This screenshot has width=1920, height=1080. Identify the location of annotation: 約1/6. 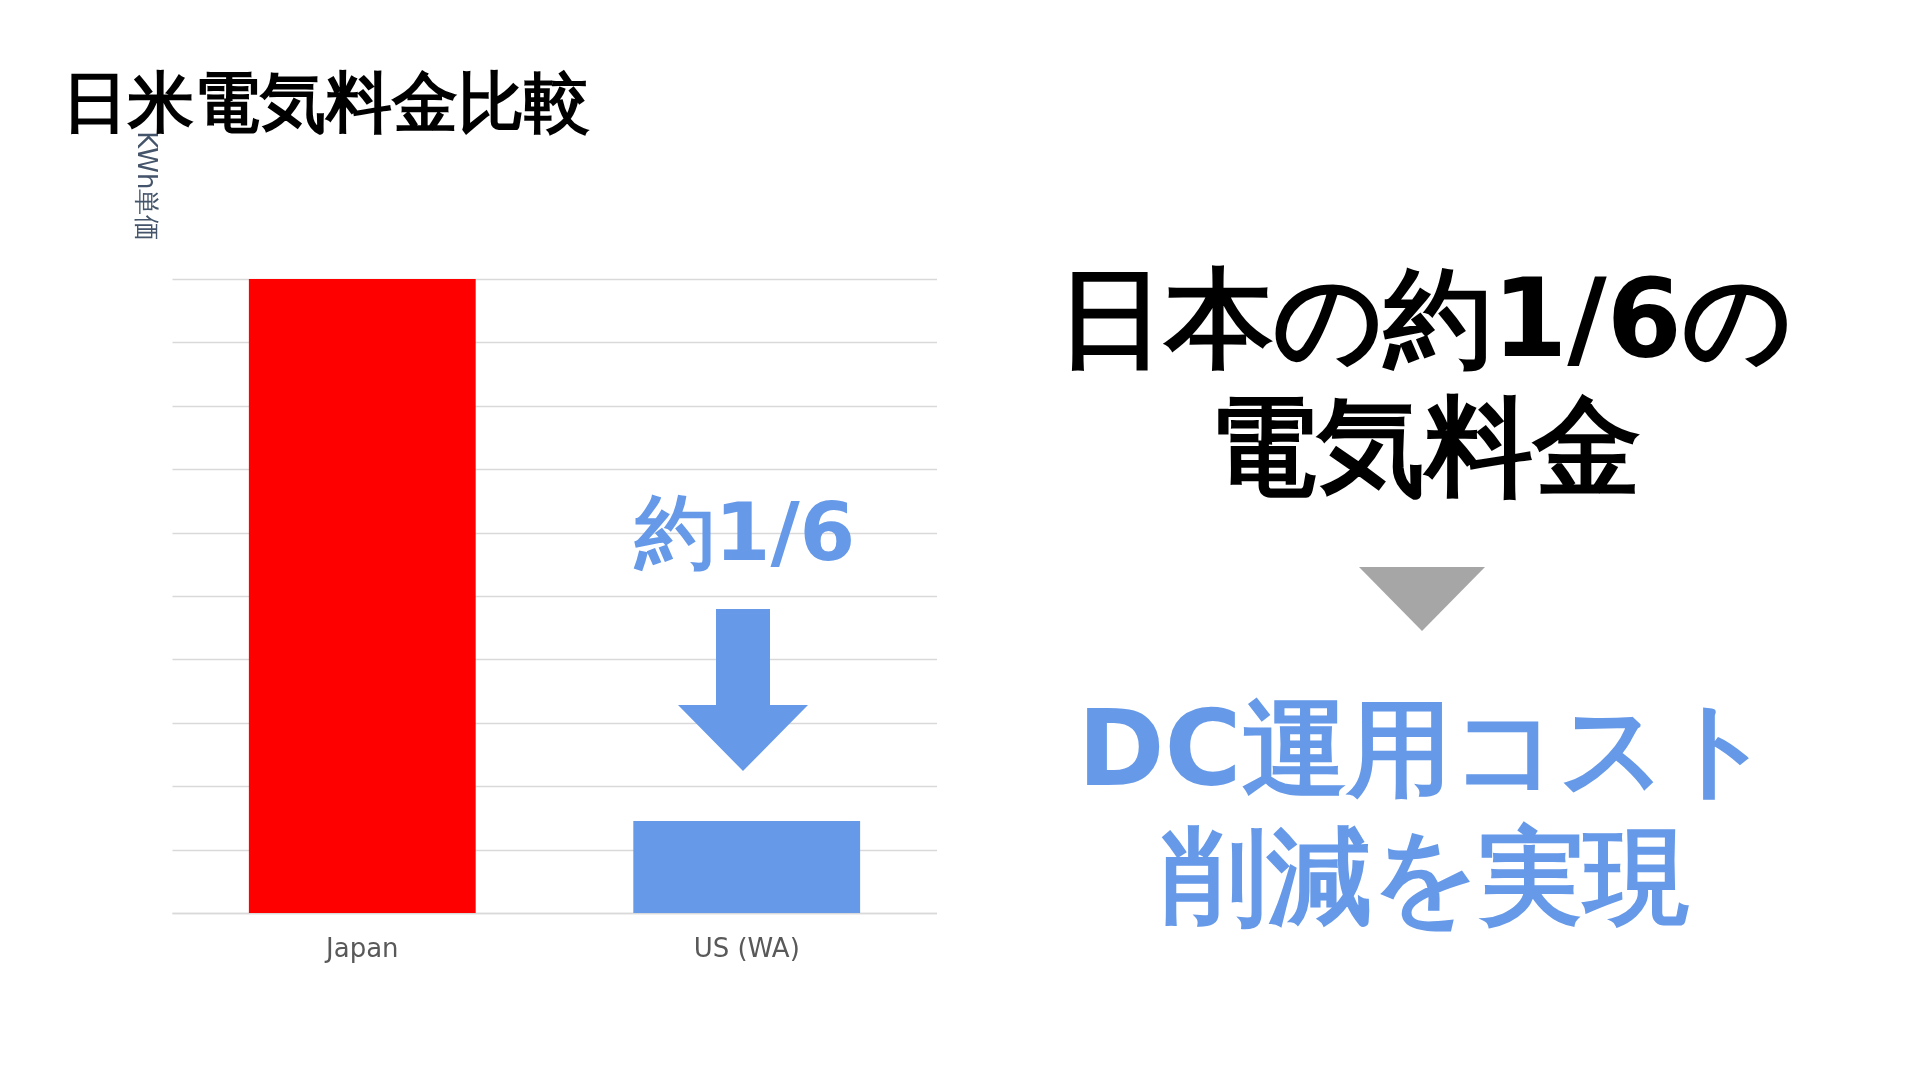
(745, 533).